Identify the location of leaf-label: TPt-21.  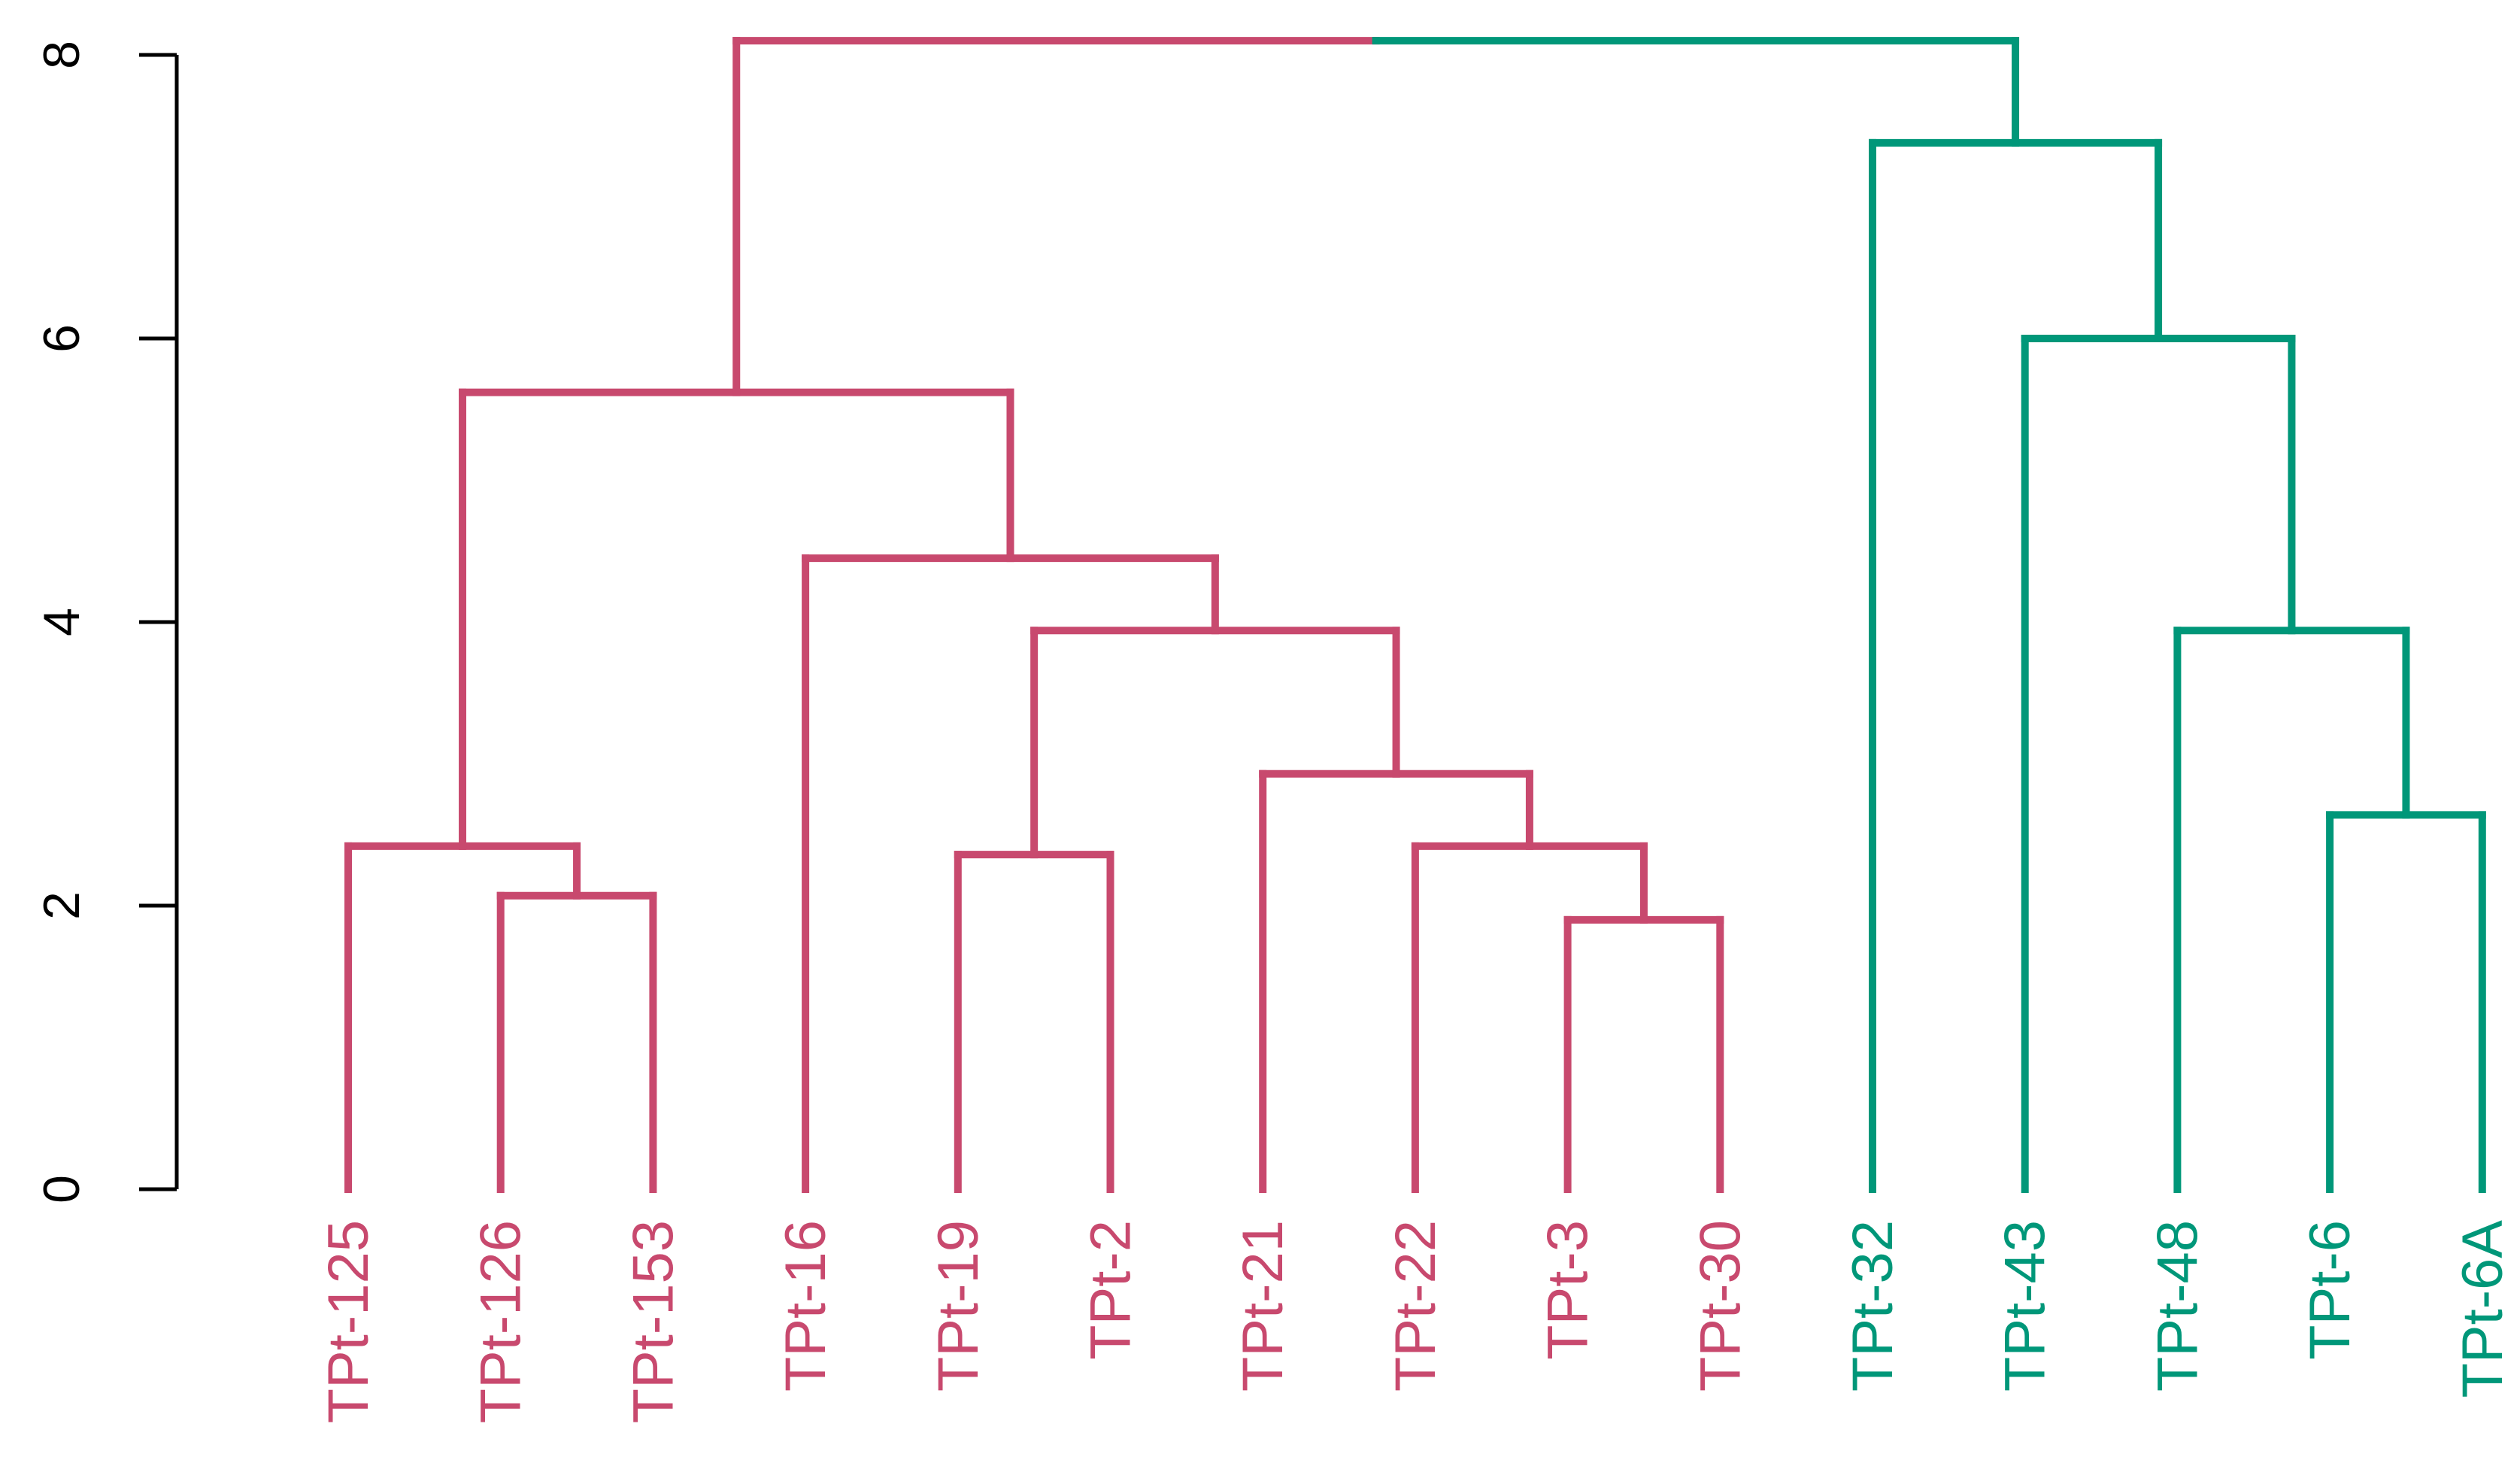
(1263, 1306).